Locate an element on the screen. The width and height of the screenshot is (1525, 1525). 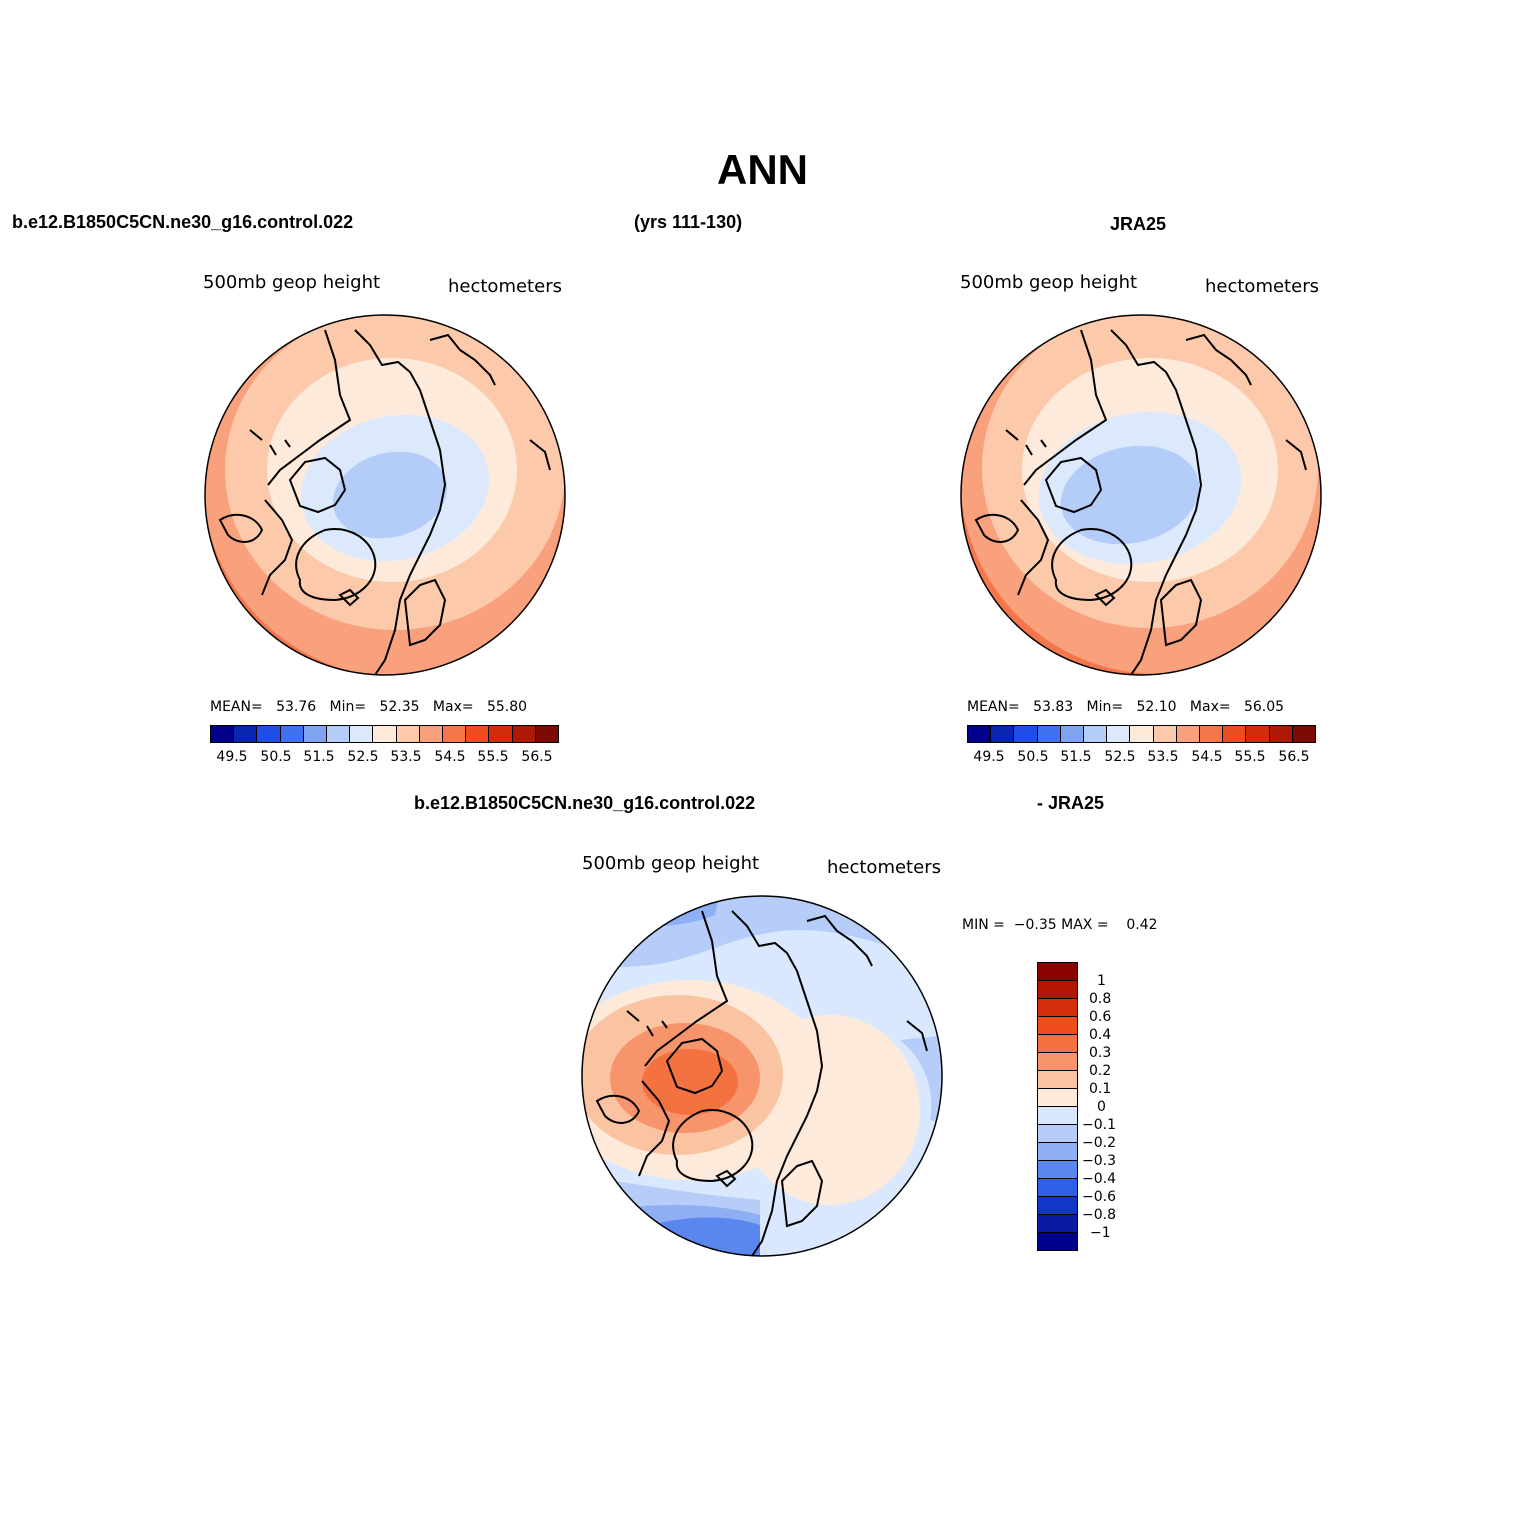
panel1-title: 500mb geop height is located at coordinates (292, 282).